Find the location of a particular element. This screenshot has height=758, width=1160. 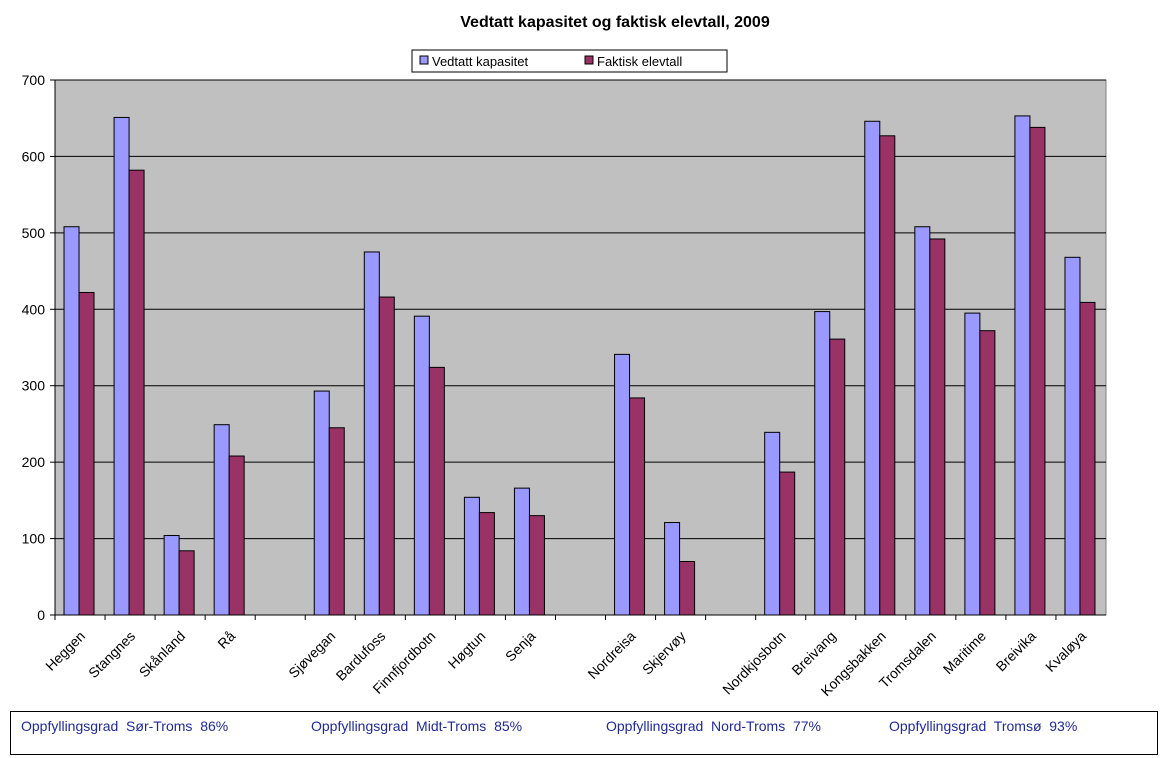

fill-rate-nord-troms: Oppfyllingsgrad Nord-Troms 77% is located at coordinates (714, 726).